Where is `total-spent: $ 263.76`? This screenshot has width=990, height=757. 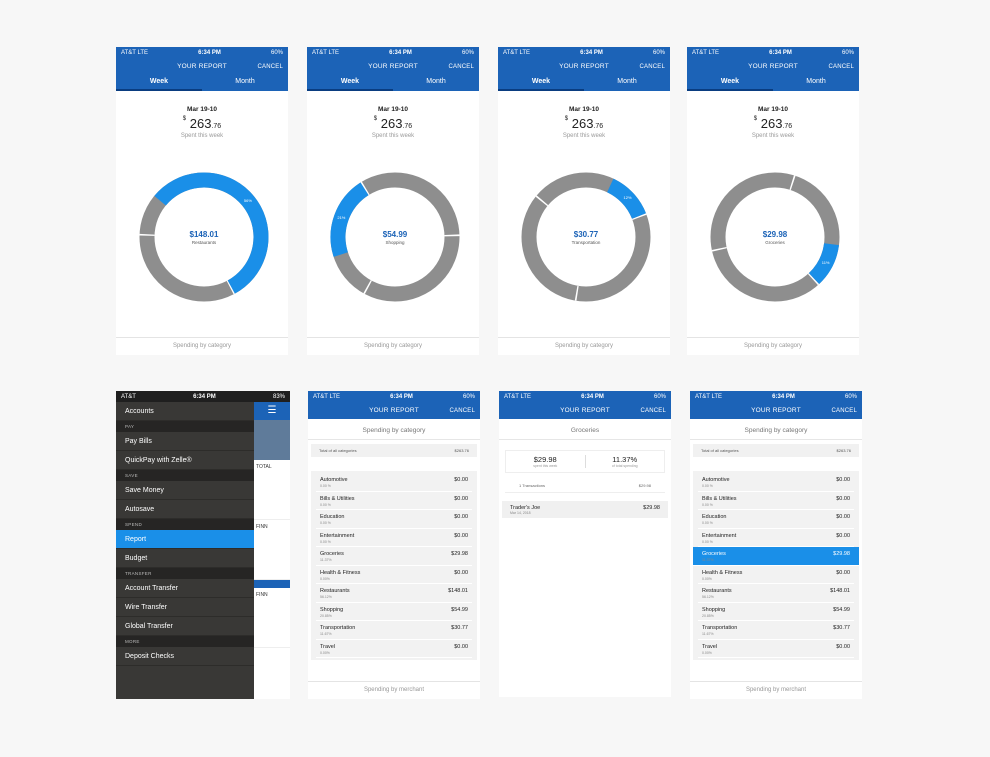 total-spent: $ 263.76 is located at coordinates (393, 123).